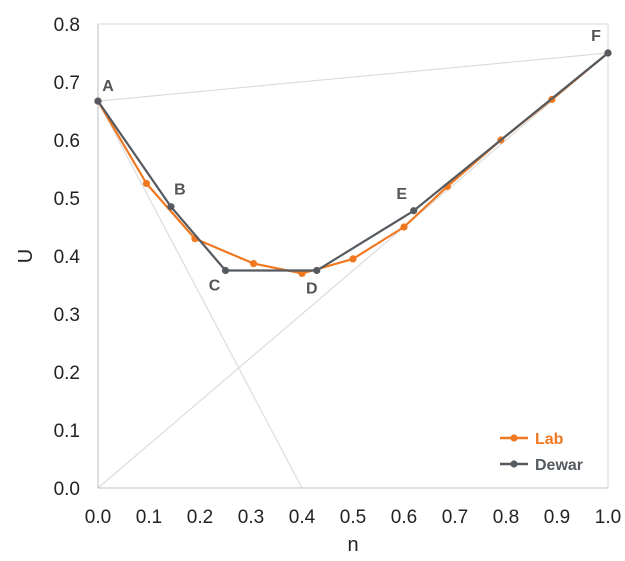 This screenshot has height=561, width=625. What do you see at coordinates (559, 465) in the screenshot?
I see `legend-label-dewar: Dewar` at bounding box center [559, 465].